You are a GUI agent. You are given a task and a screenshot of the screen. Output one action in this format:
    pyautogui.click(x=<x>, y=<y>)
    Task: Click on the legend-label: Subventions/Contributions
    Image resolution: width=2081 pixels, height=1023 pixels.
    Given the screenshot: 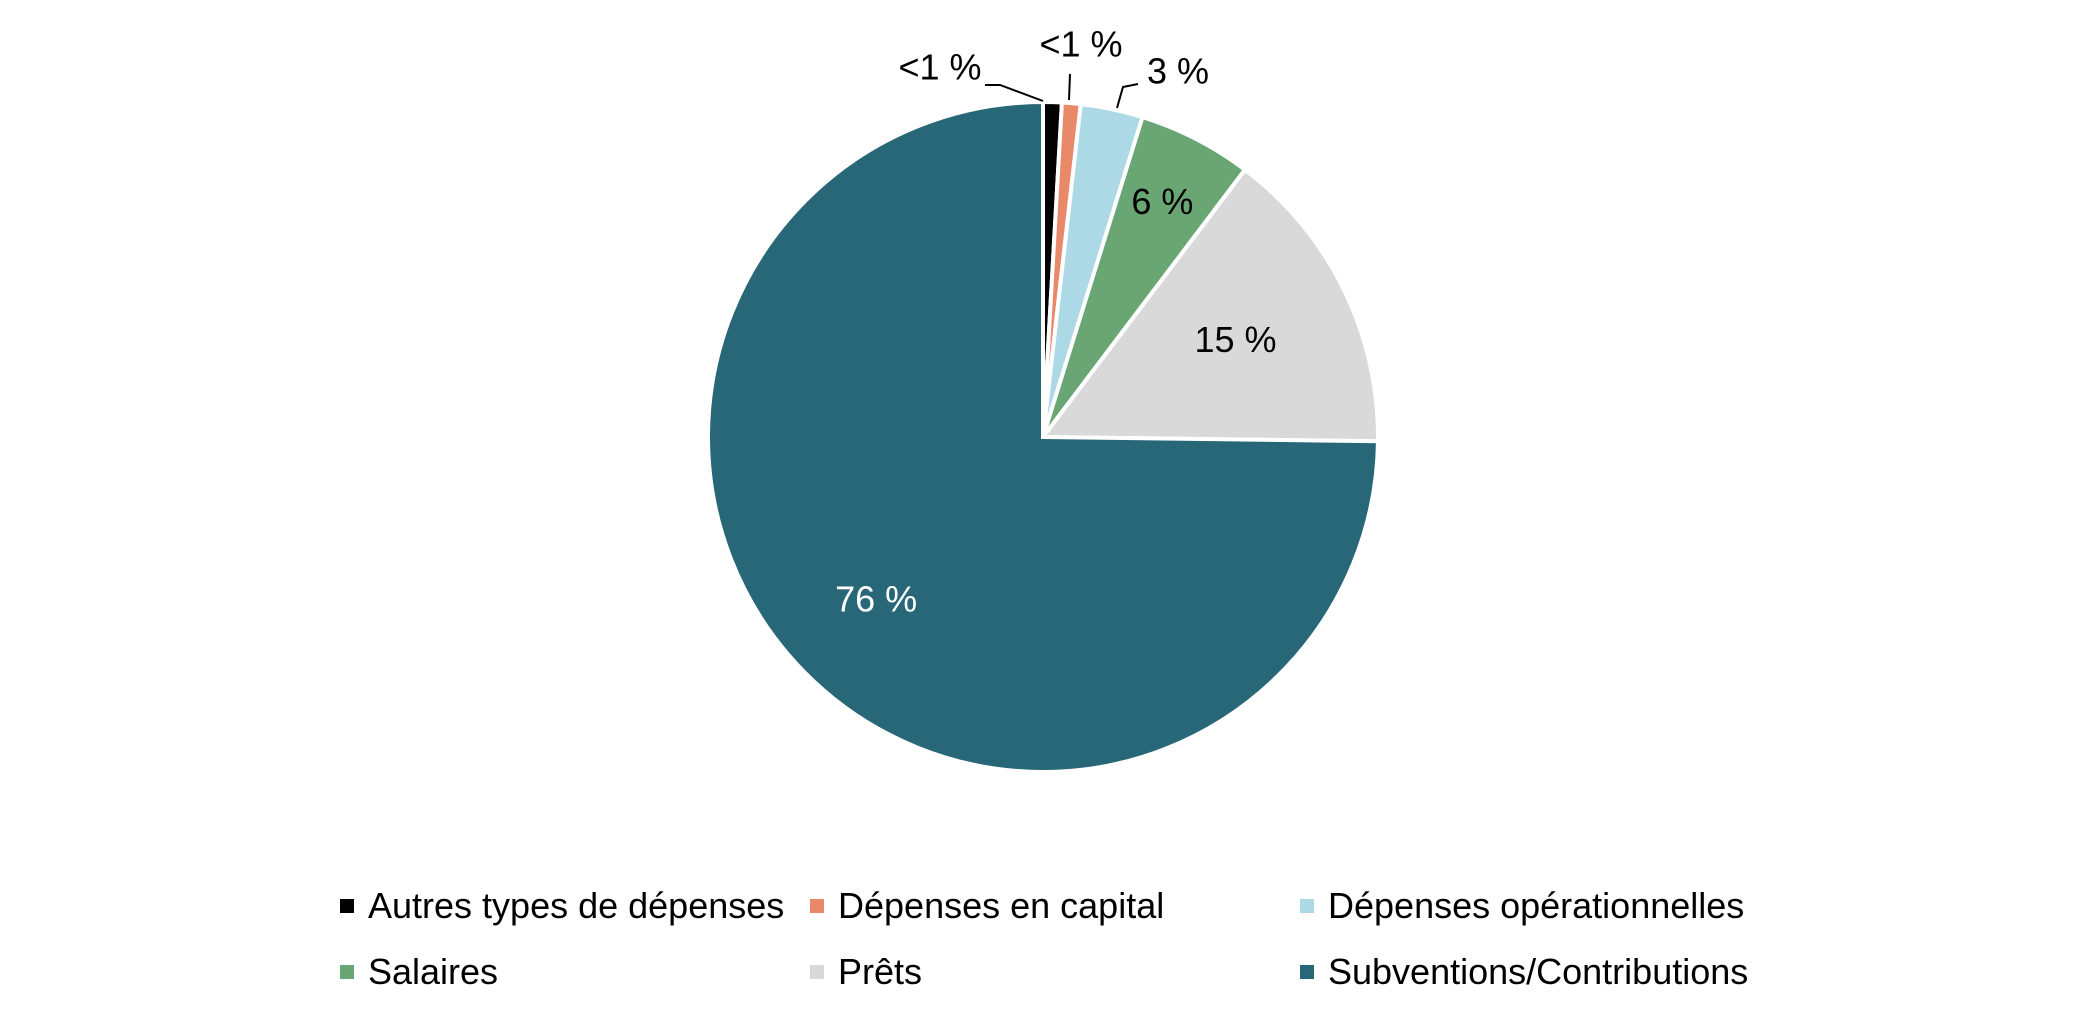 What is the action you would take?
    pyautogui.click(x=1538, y=971)
    